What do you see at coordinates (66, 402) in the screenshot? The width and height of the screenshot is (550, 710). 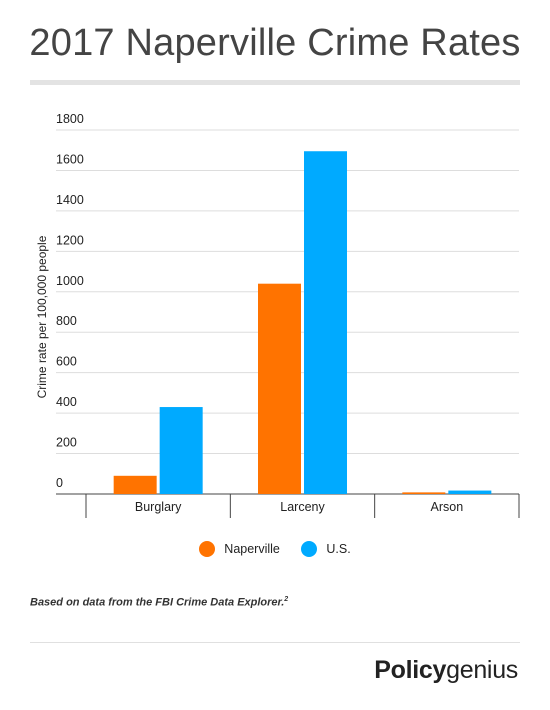 I see `y-tick-label: 400` at bounding box center [66, 402].